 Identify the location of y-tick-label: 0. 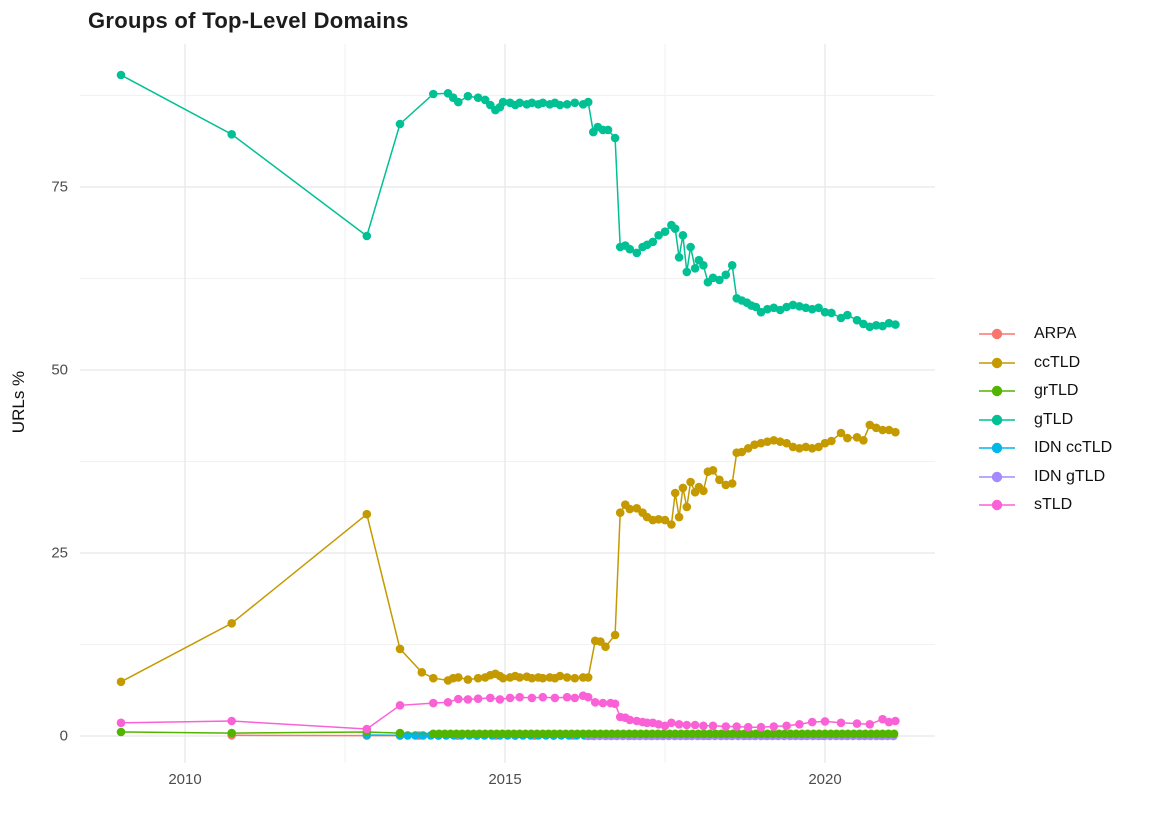
(63, 736).